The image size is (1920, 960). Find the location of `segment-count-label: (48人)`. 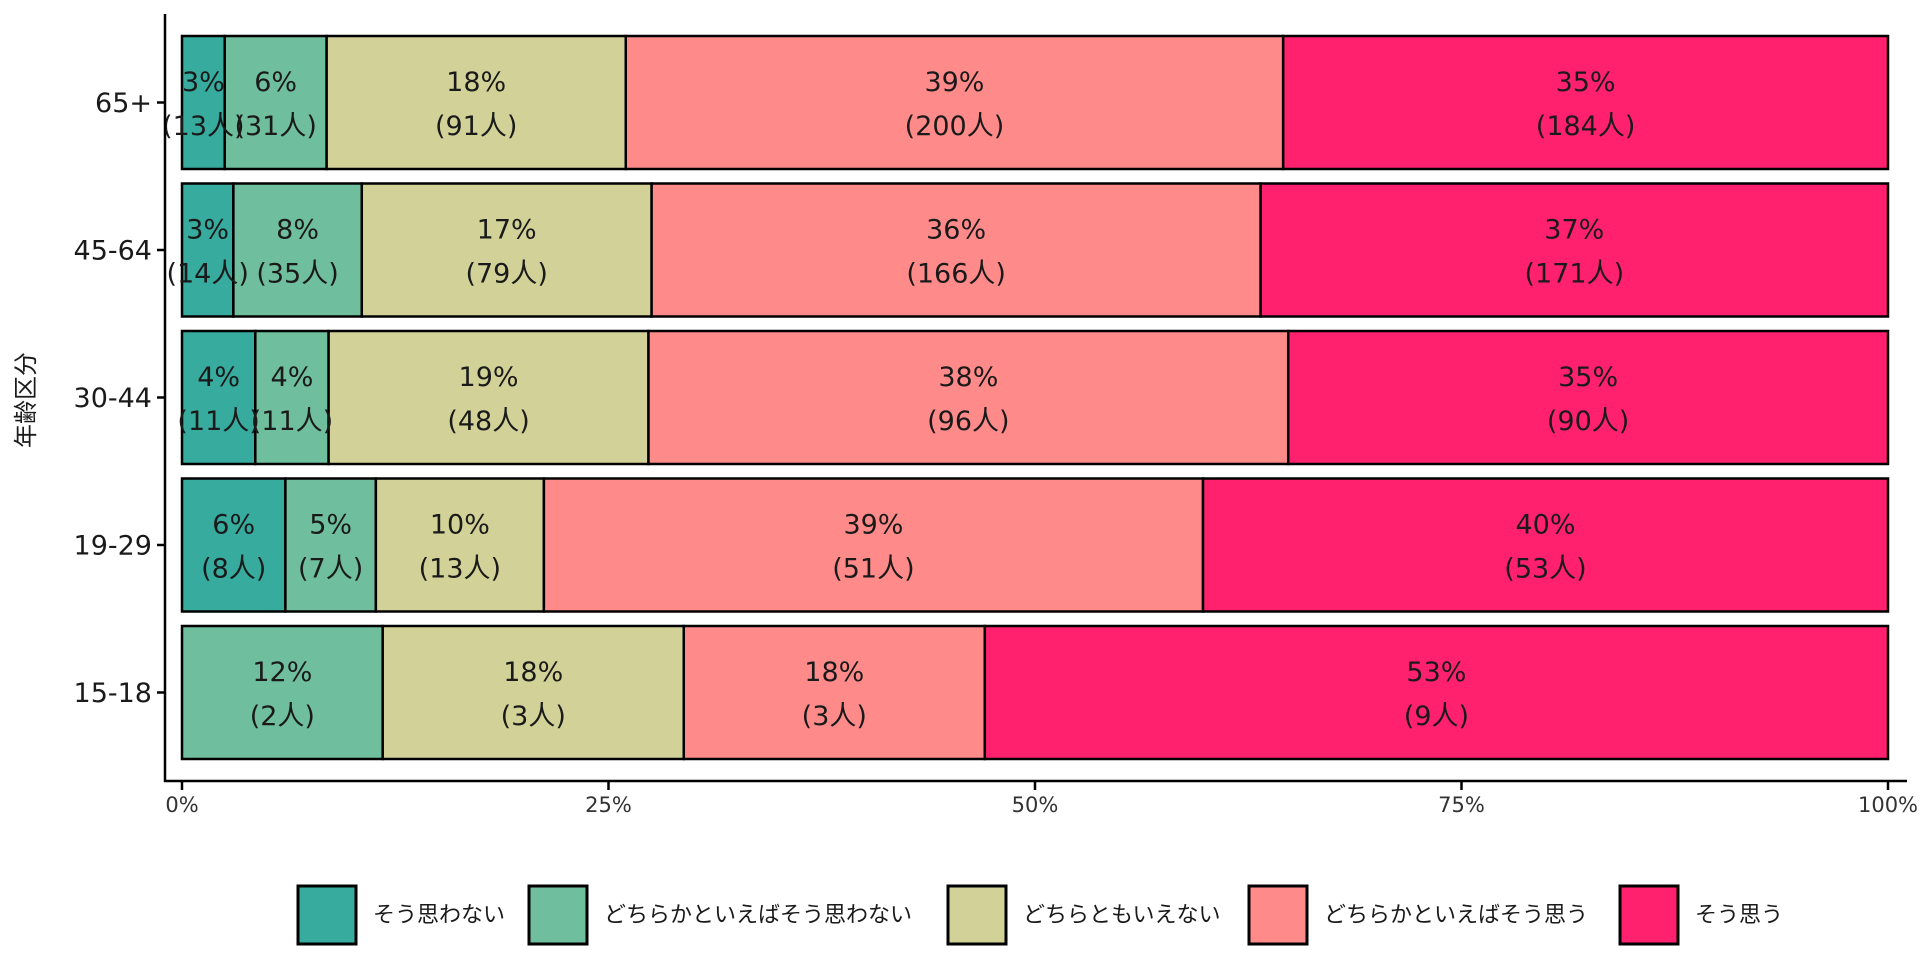

segment-count-label: (48人) is located at coordinates (488, 421).